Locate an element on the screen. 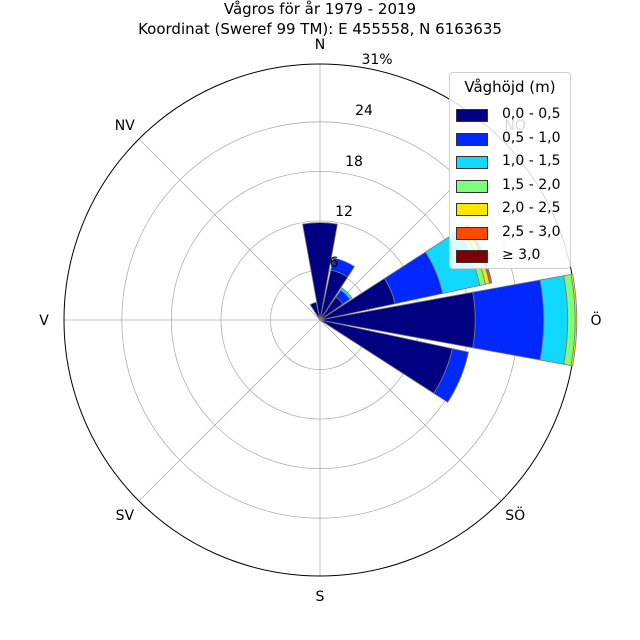 This screenshot has width=640, height=640. legend-title: Våghöjd (m) is located at coordinates (510, 87).